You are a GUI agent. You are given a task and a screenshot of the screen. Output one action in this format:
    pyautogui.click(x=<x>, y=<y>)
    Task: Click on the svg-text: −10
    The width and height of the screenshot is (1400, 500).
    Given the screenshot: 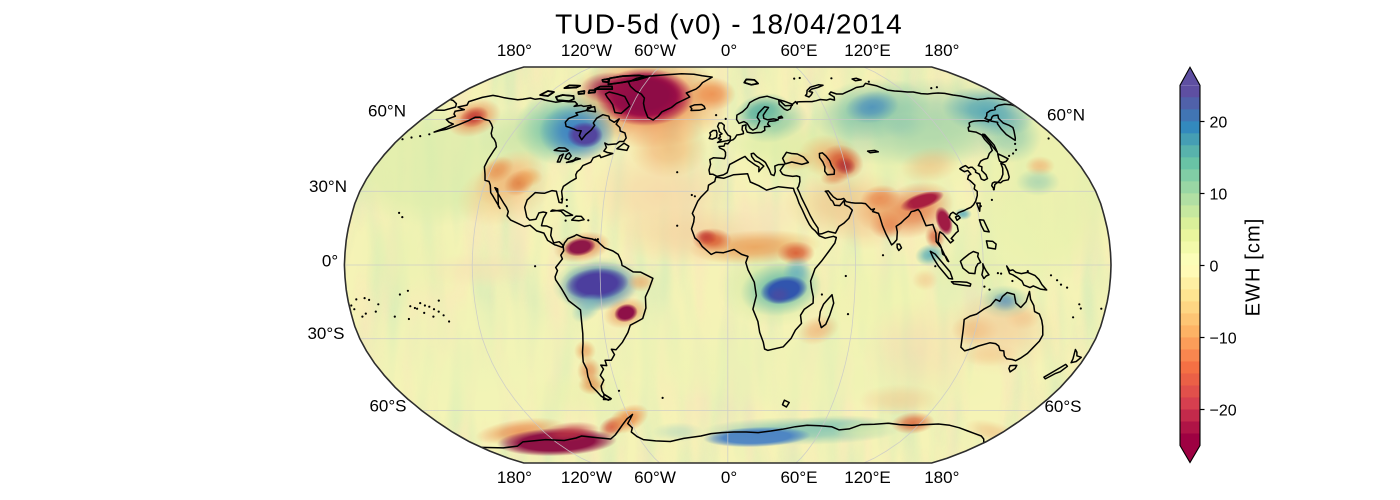 What is the action you would take?
    pyautogui.click(x=1223, y=339)
    